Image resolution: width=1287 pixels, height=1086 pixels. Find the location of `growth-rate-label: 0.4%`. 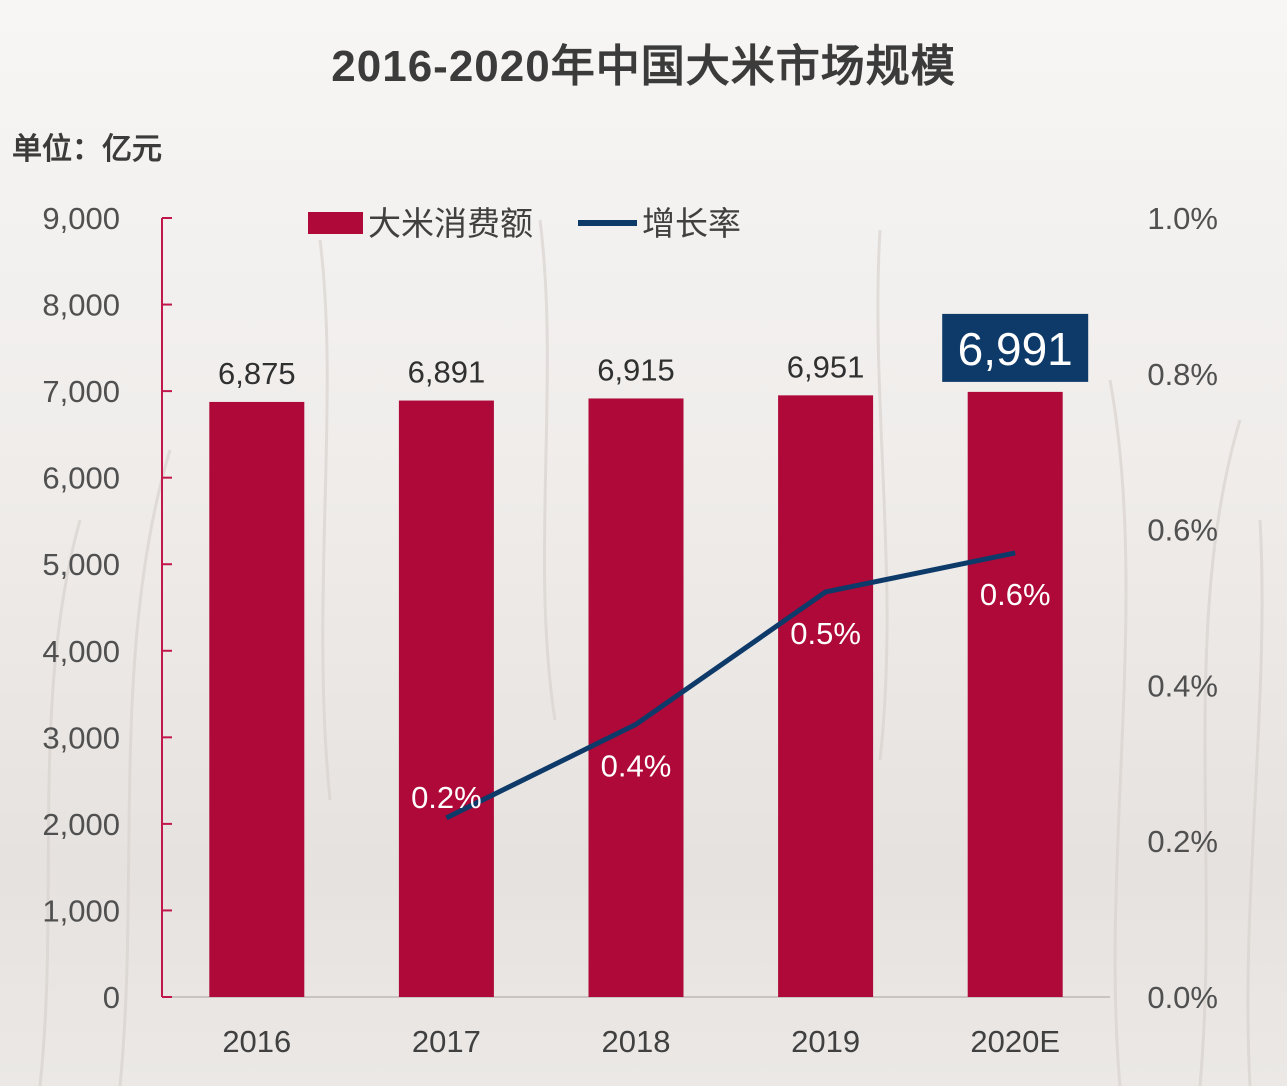

growth-rate-label: 0.4% is located at coordinates (636, 765).